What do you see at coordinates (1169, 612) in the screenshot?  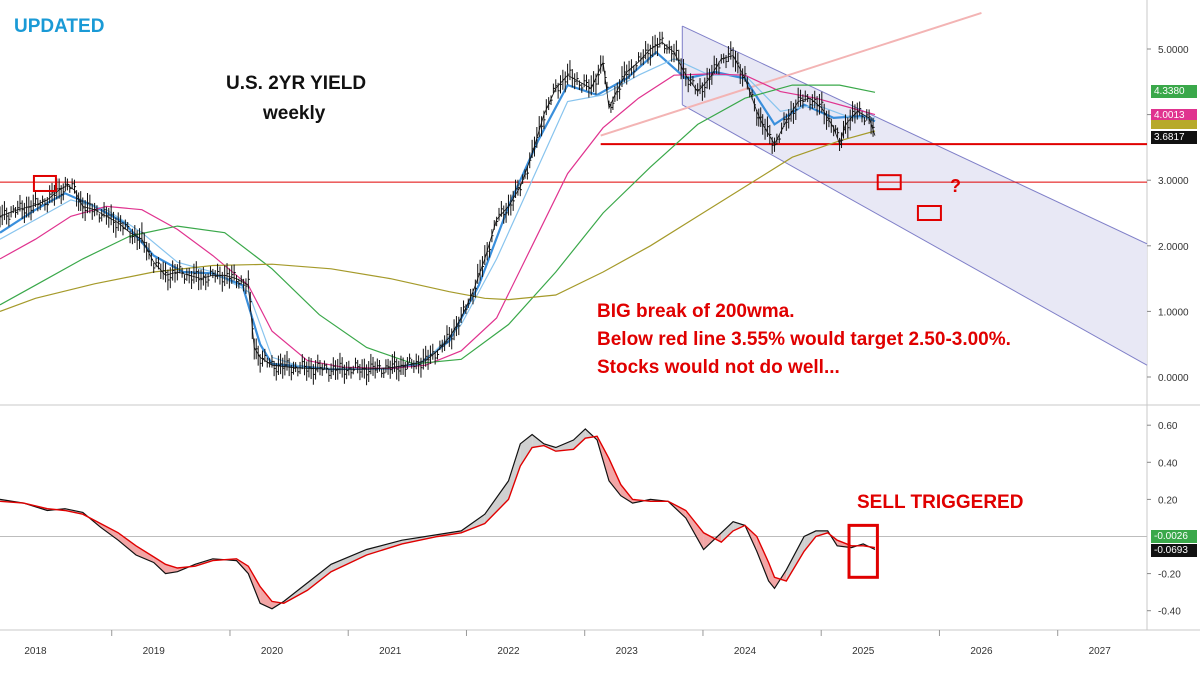 I see `macd-tick-label: -0.40` at bounding box center [1169, 612].